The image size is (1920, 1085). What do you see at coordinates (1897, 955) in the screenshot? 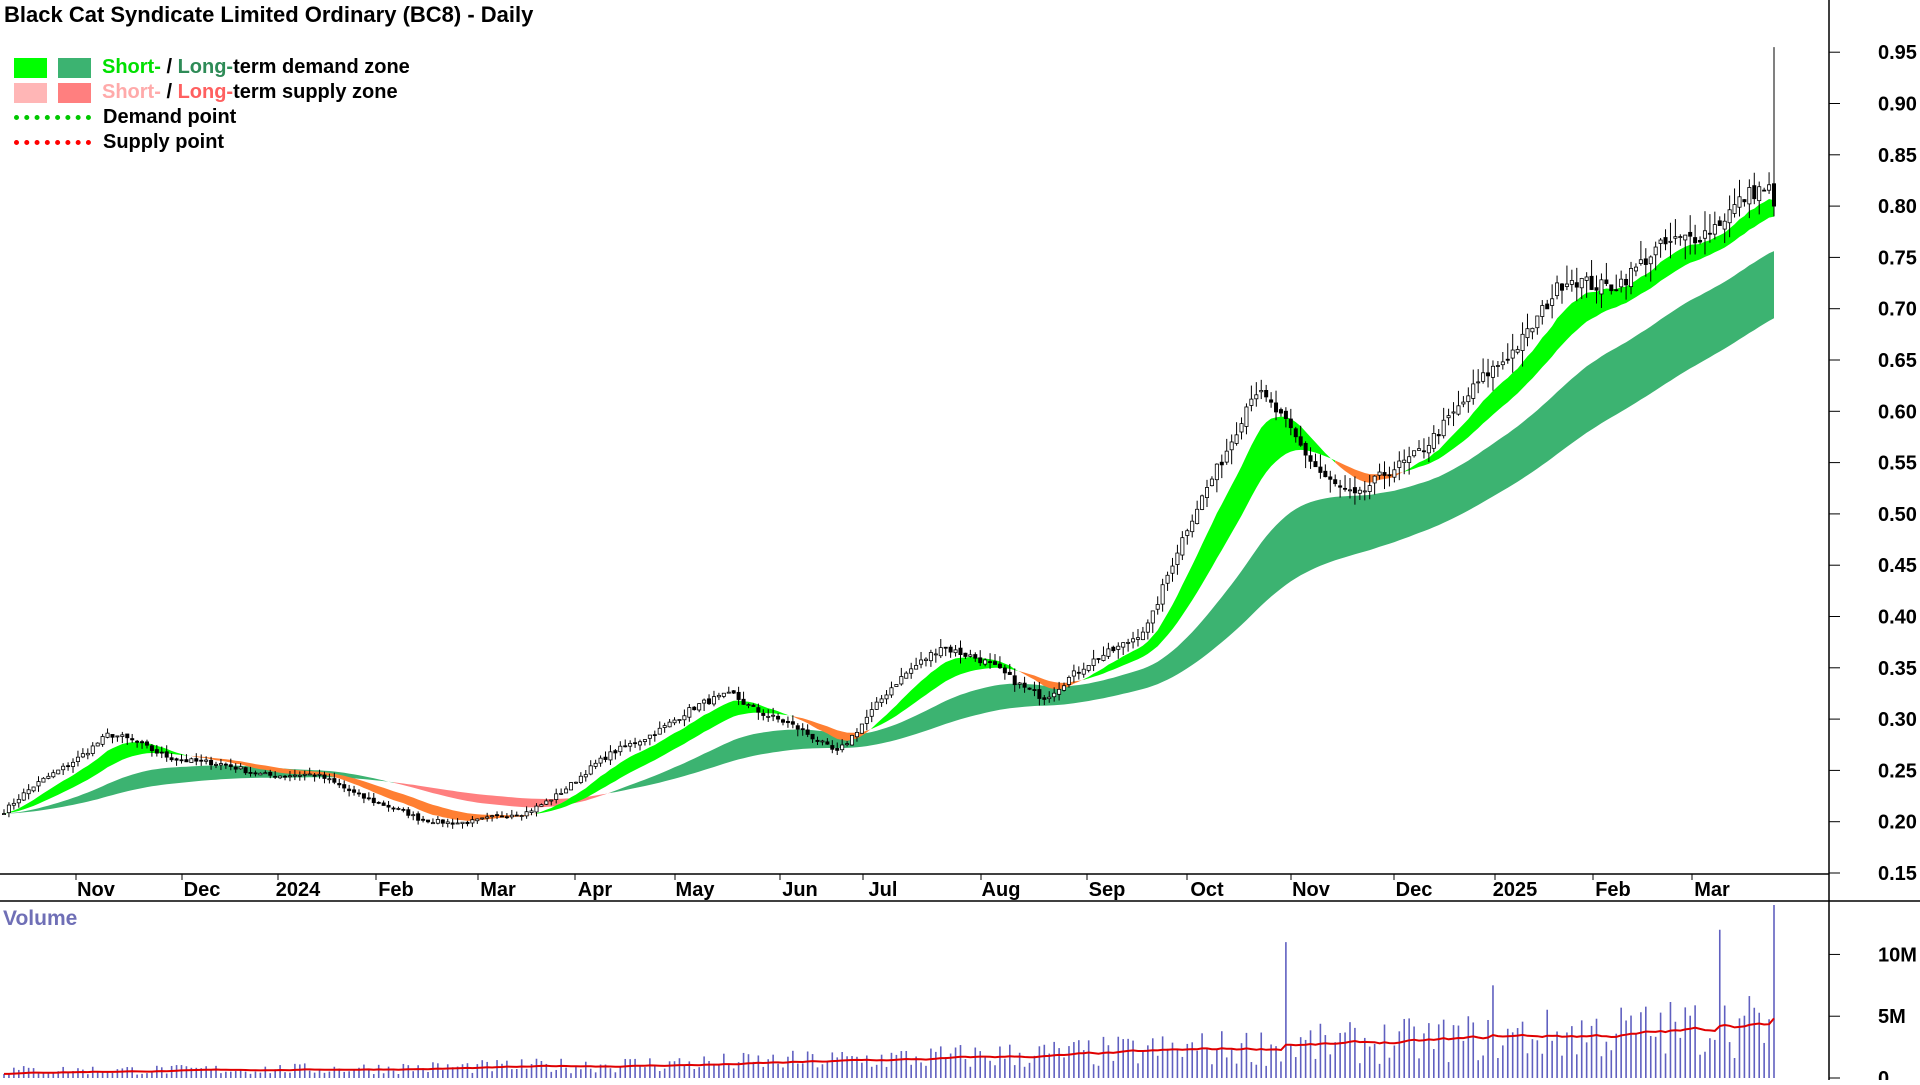
I see `volume-y-tick-label: 10M` at bounding box center [1897, 955].